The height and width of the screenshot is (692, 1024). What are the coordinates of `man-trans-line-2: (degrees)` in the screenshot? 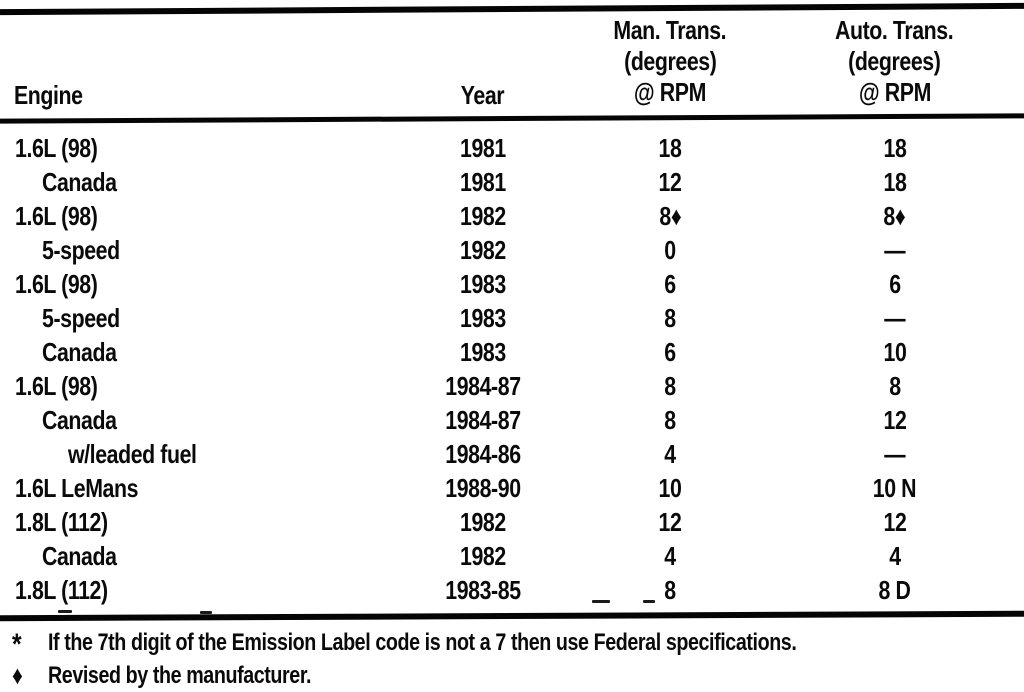 It's located at (670, 61).